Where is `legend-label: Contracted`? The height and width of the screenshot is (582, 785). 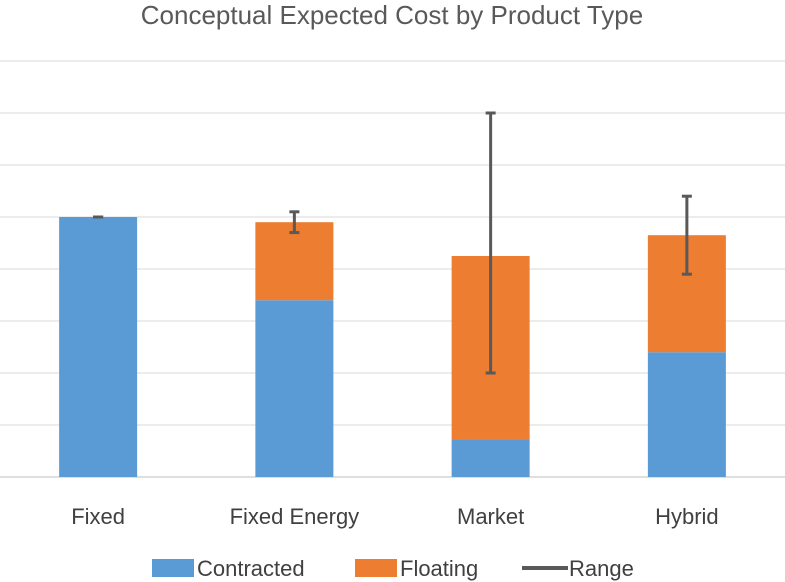 legend-label: Contracted is located at coordinates (251, 568).